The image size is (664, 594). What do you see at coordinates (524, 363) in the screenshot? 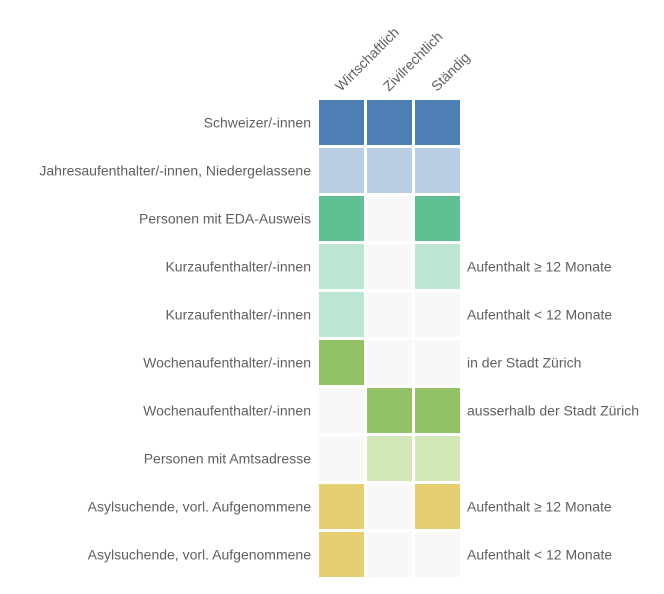
I see `row-note: in der Stadt Zürich` at bounding box center [524, 363].